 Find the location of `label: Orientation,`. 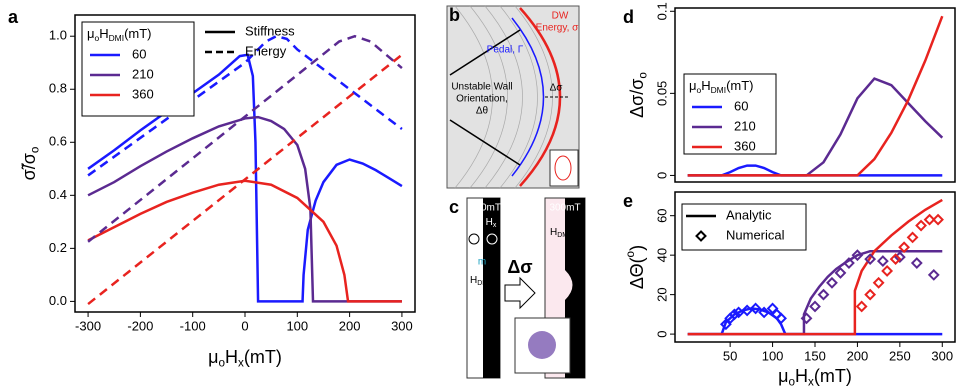

label: Orientation, is located at coordinates (482, 99).